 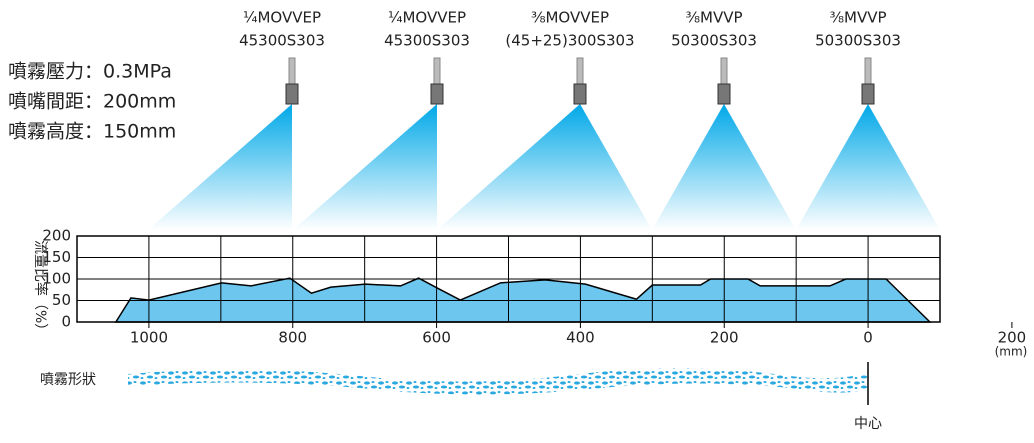 What do you see at coordinates (868, 424) in the screenshot?
I see `center-label: 中心` at bounding box center [868, 424].